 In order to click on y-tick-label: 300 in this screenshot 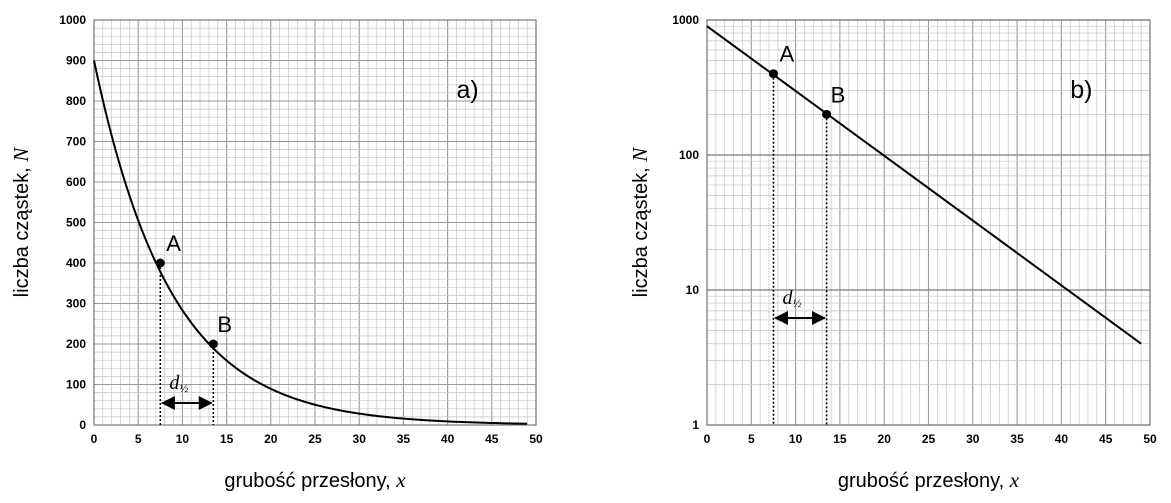, I will do `click(76, 304)`.